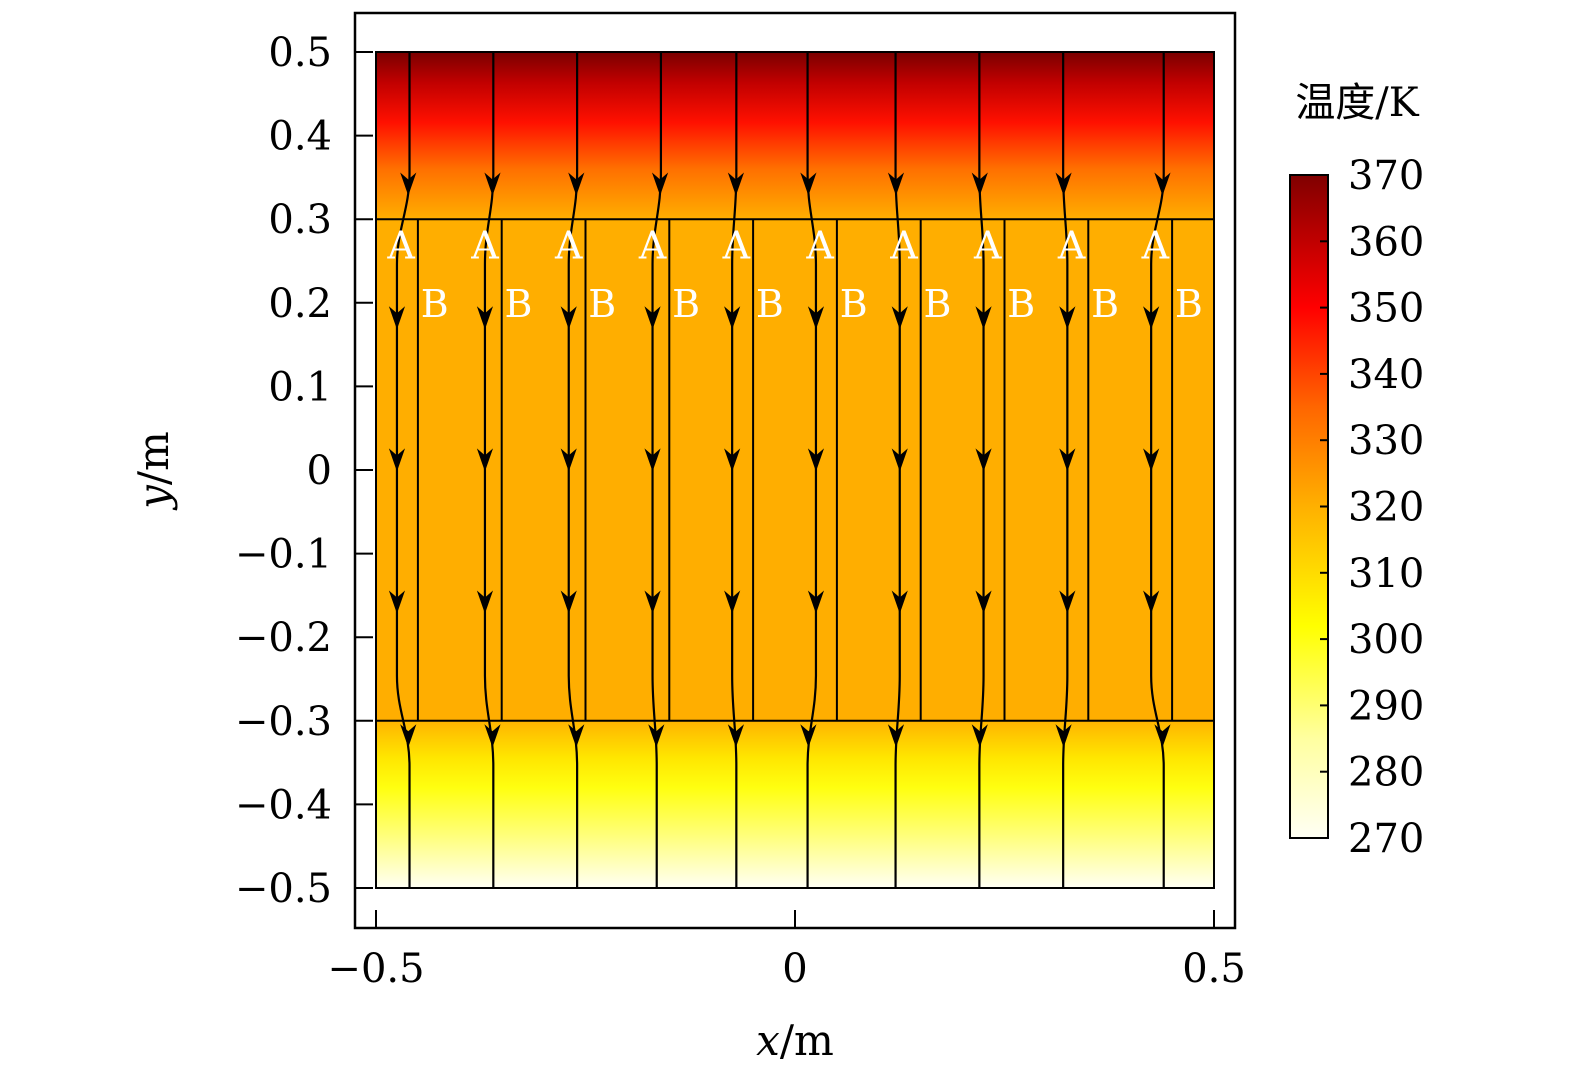 The image size is (1575, 1083). I want to click on x-tick-label-2: 0.5, so click(1214, 969).